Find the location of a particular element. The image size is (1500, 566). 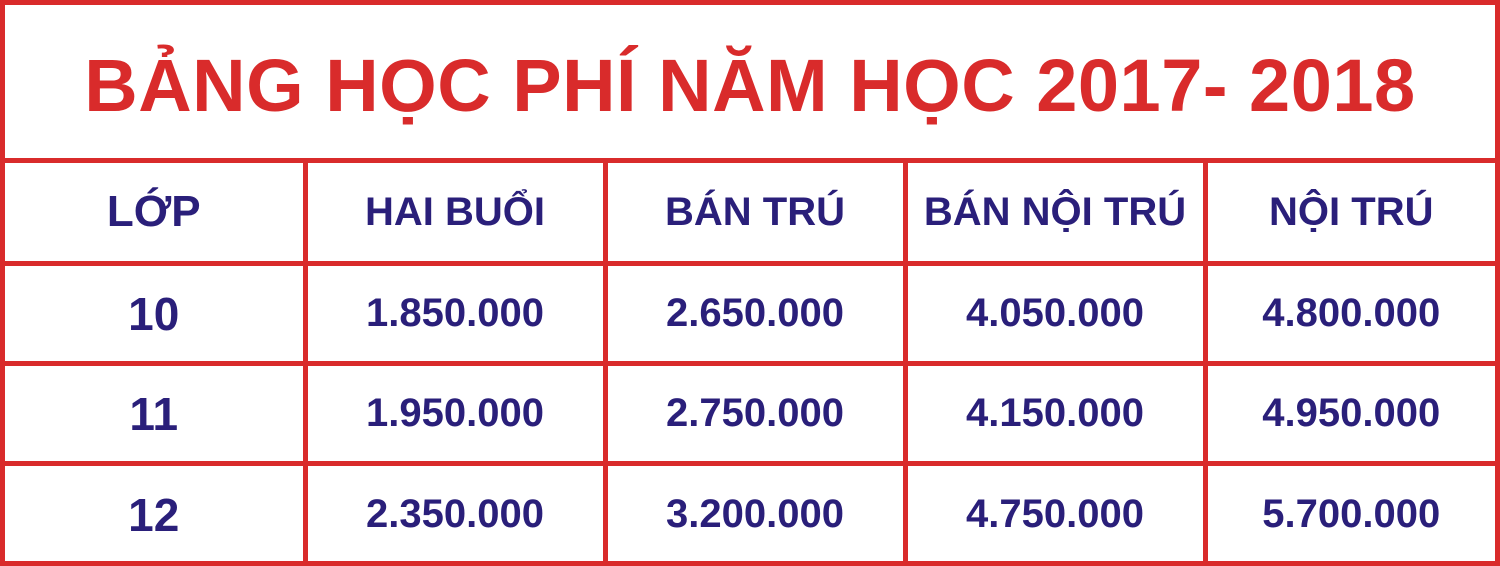

fee-cell: 2.650.000 is located at coordinates (755, 313).